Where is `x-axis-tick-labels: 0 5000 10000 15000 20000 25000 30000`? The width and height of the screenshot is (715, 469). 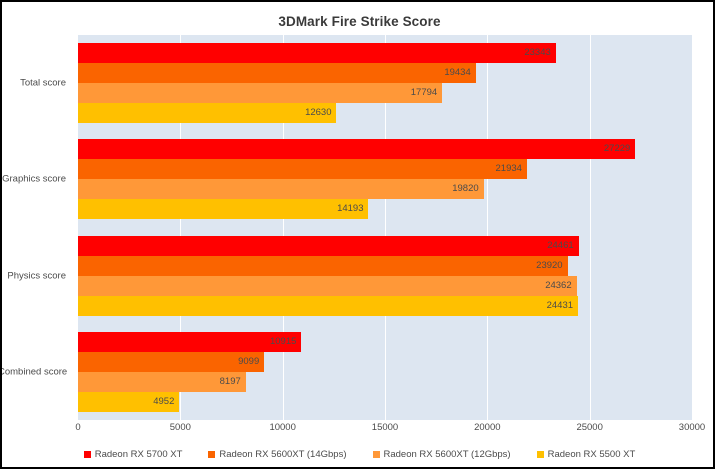 x-axis-tick-labels: 0 5000 10000 15000 20000 25000 30000 is located at coordinates (390, 429).